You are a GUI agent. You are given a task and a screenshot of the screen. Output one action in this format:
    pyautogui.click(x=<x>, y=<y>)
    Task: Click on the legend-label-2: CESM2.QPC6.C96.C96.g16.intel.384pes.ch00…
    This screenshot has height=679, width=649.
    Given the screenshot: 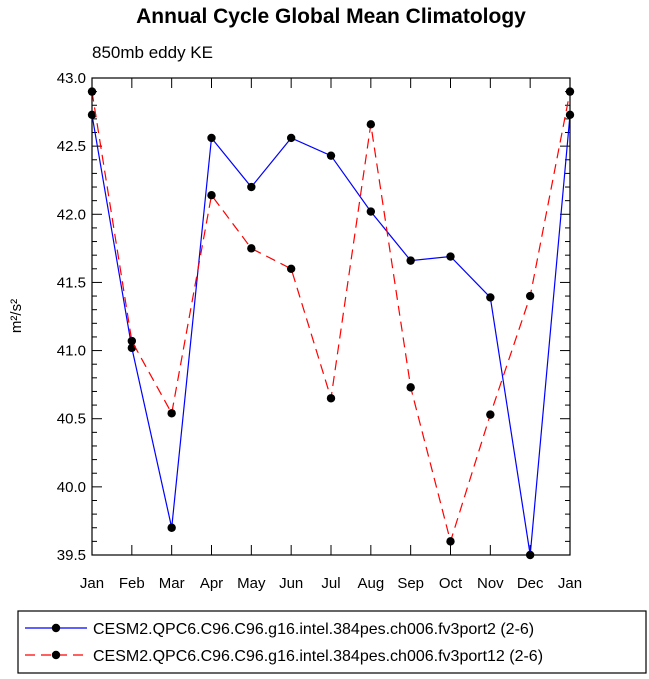 What is the action you would take?
    pyautogui.click(x=318, y=656)
    